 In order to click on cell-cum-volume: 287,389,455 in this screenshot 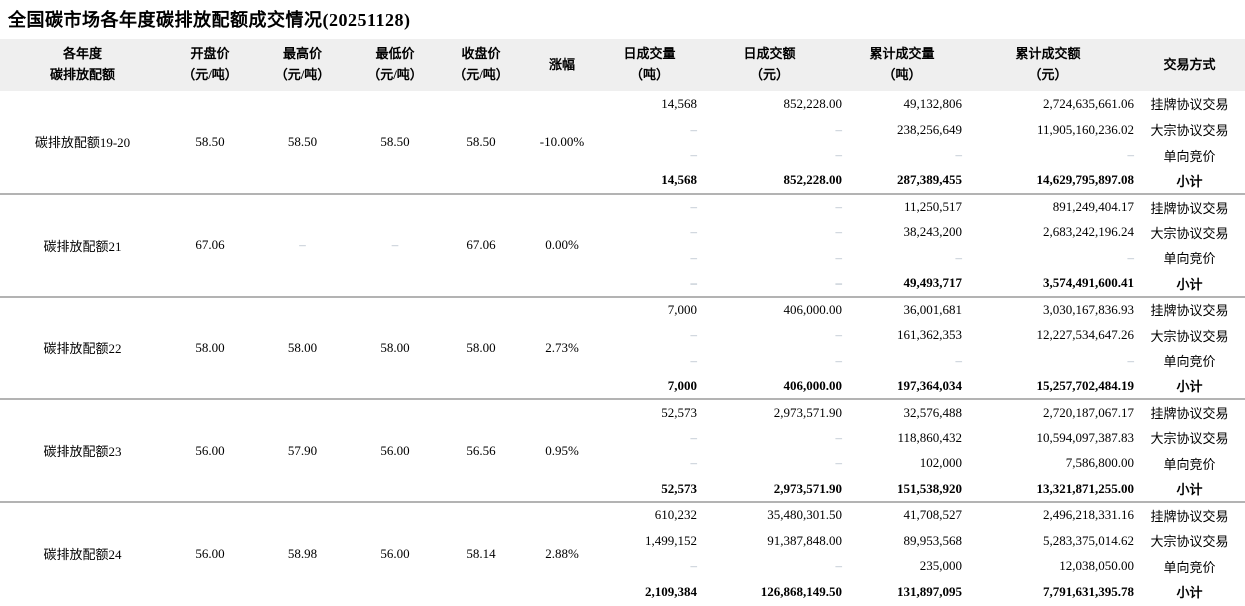, I will do `click(902, 181)`.